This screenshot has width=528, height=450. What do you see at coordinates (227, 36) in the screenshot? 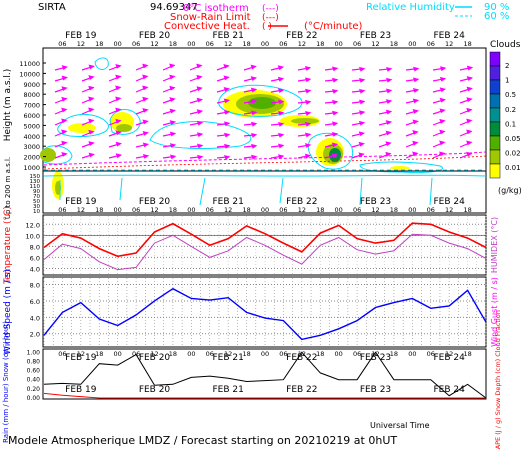
I see `day-label: FEB 21` at bounding box center [227, 36].